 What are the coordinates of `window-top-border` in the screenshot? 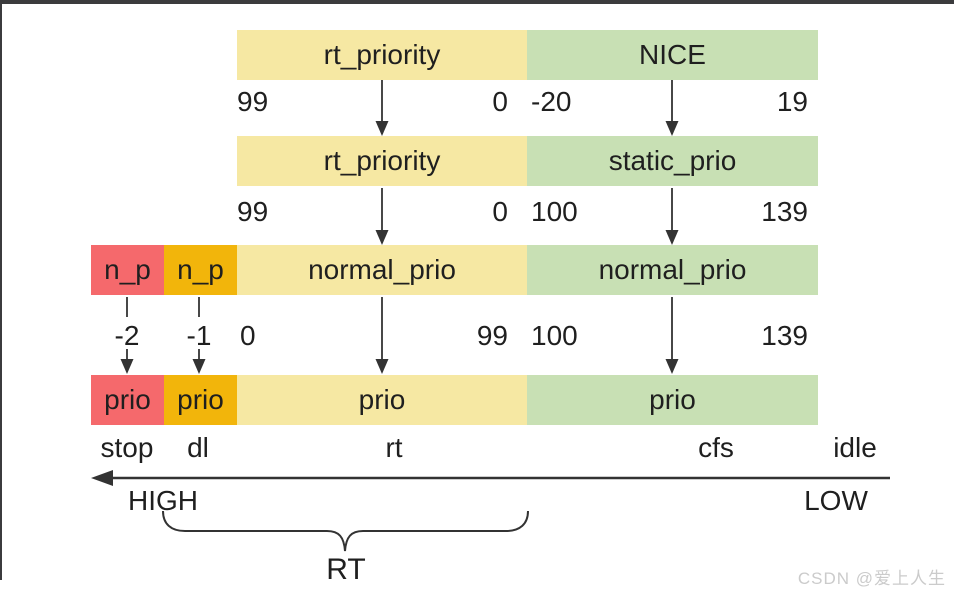 It's located at (477, 2).